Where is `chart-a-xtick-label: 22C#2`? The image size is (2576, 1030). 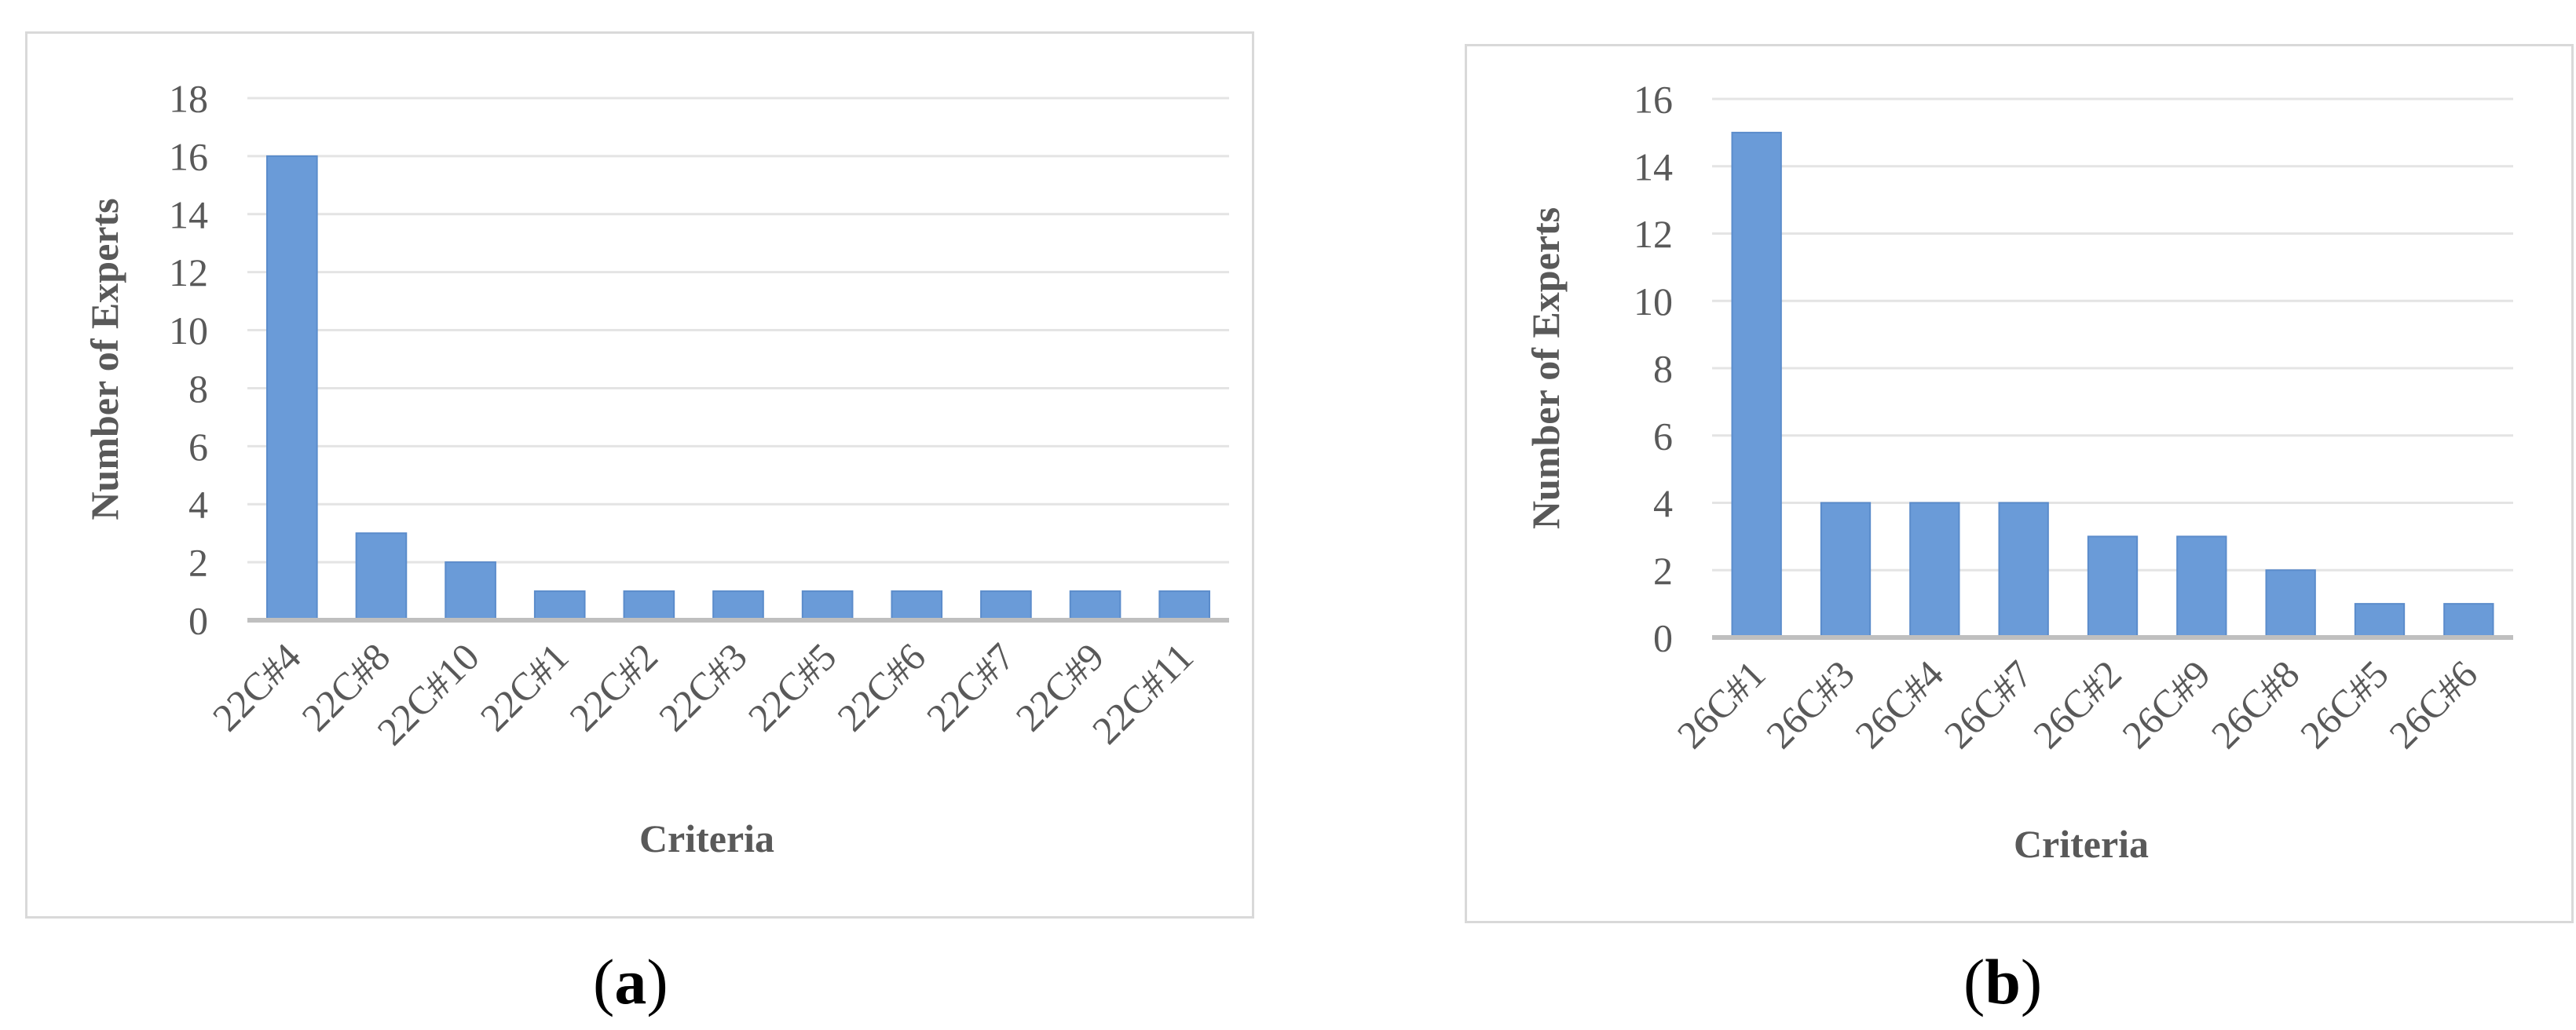
chart-a-xtick-label: 22C#2 is located at coordinates (614, 687).